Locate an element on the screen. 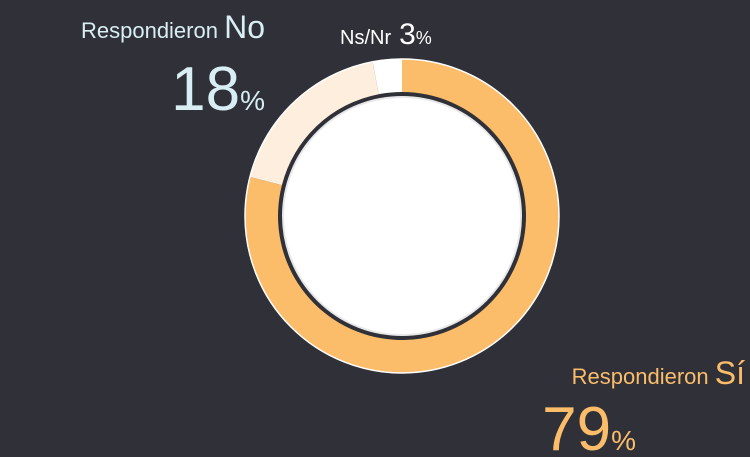 This screenshot has height=457, width=750. segment-value: 79% is located at coordinates (589, 426).